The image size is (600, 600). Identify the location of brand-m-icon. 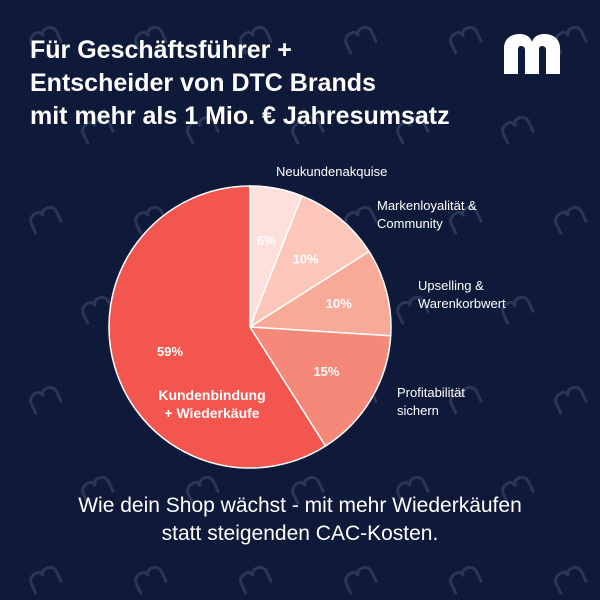
(532, 54).